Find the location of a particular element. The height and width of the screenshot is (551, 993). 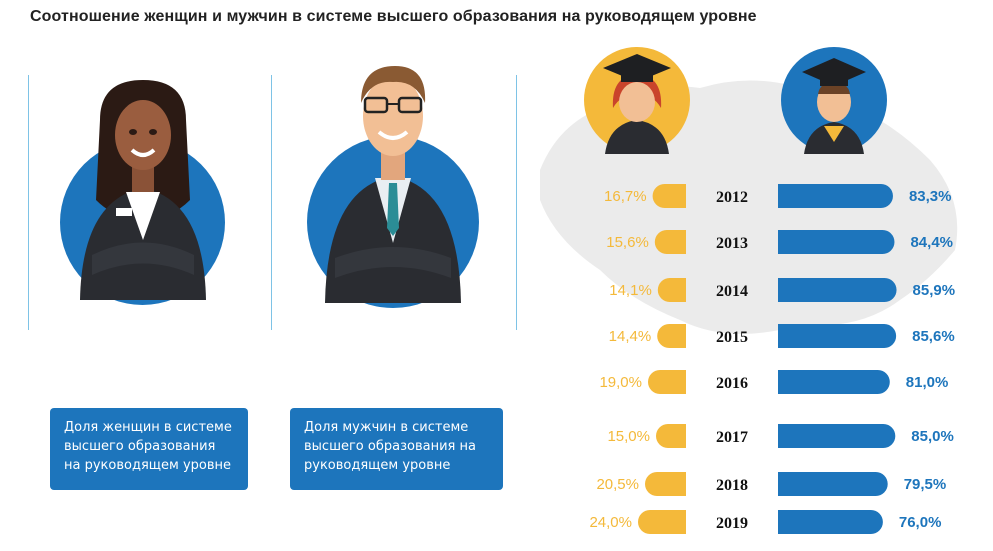

year-label: 2012 is located at coordinates (732, 197).